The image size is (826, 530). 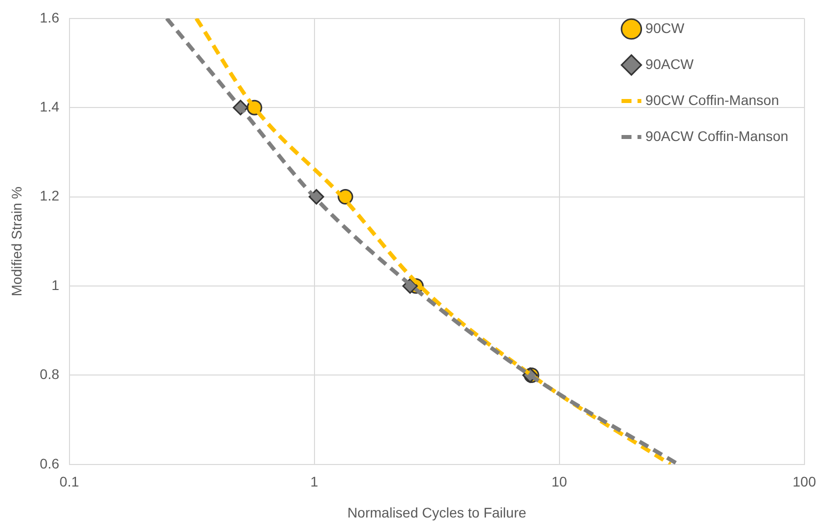 What do you see at coordinates (804, 482) in the screenshot?
I see `x-tick-label: 100` at bounding box center [804, 482].